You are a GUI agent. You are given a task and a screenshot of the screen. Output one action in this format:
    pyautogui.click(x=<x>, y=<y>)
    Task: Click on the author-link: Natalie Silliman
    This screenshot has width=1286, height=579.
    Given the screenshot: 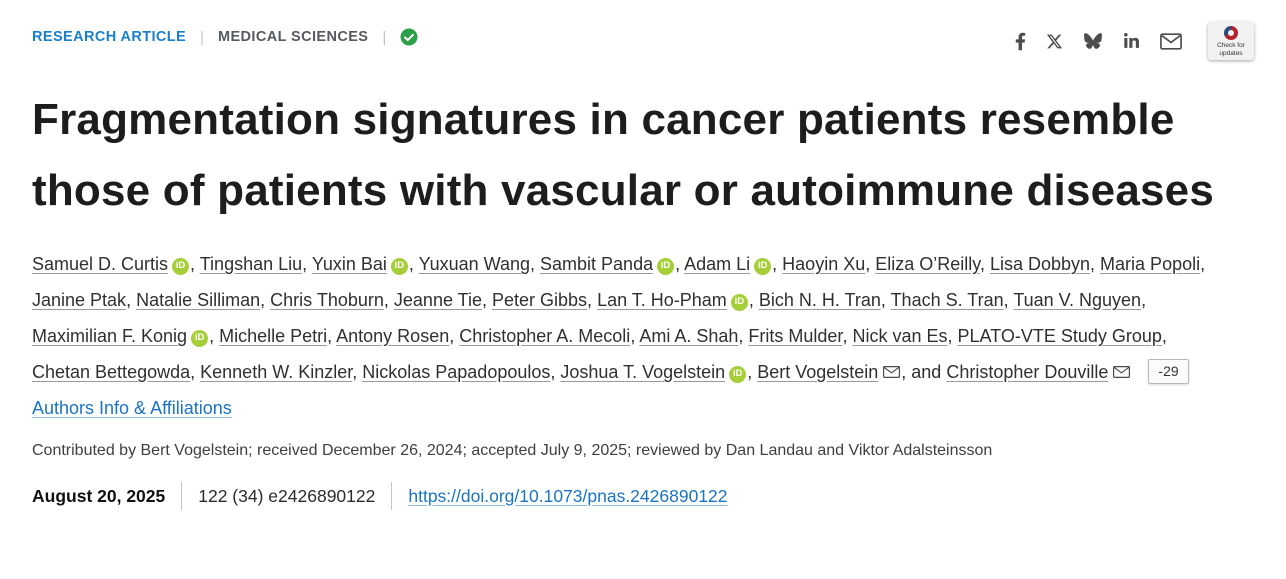 What is the action you would take?
    pyautogui.click(x=198, y=300)
    